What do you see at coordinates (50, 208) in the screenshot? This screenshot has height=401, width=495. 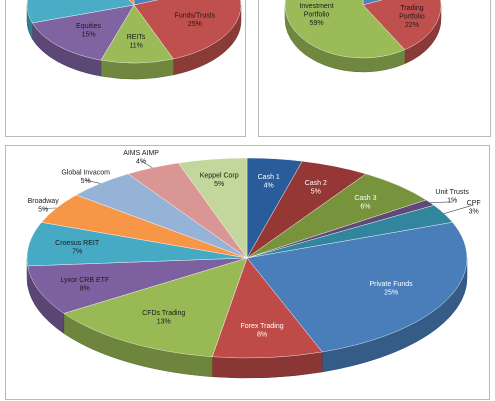 I see `leader-line-broadway` at bounding box center [50, 208].